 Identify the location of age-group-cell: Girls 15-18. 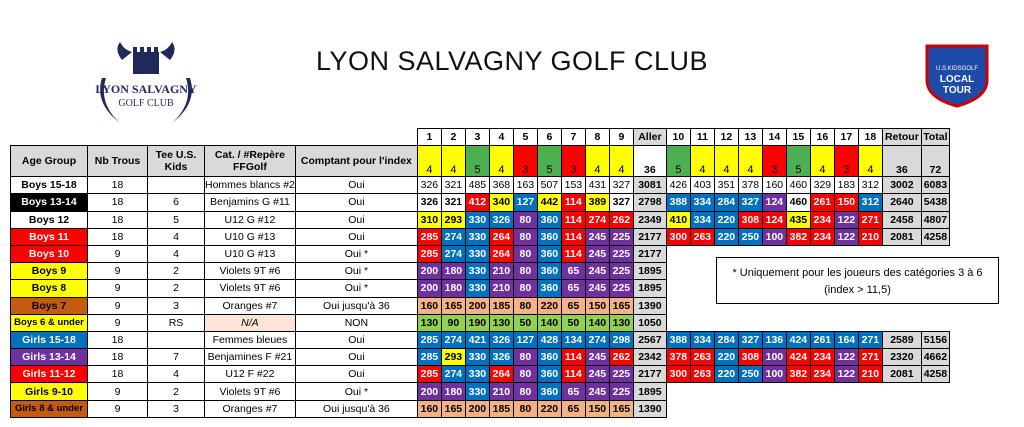
(49, 340).